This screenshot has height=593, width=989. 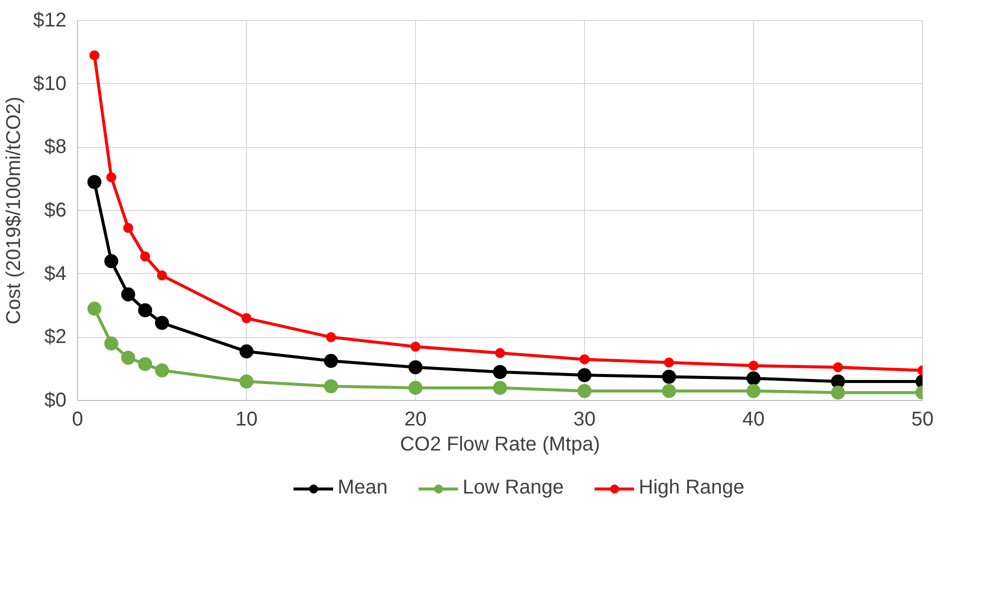 What do you see at coordinates (500, 445) in the screenshot?
I see `x-axis-title: CO2 Flow Rate (Mtpa)` at bounding box center [500, 445].